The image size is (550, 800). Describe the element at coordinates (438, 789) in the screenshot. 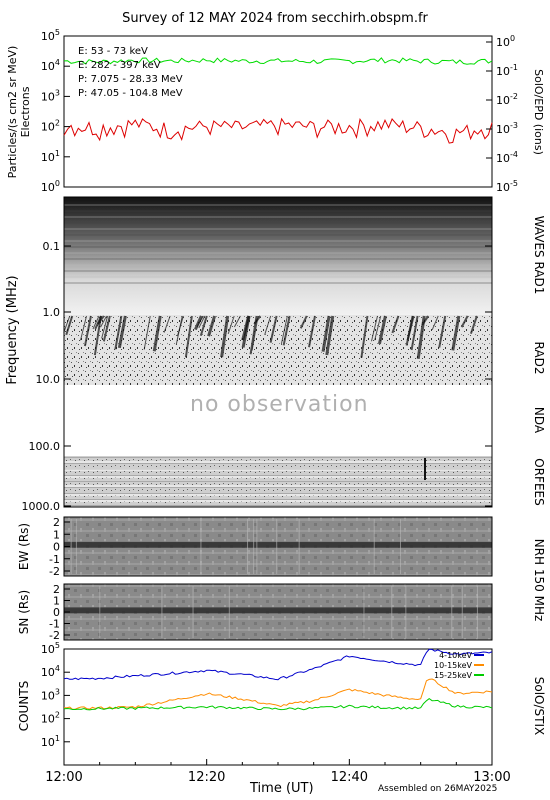

I see `assembled-note: Assembled on 26MAY2025` at that location.